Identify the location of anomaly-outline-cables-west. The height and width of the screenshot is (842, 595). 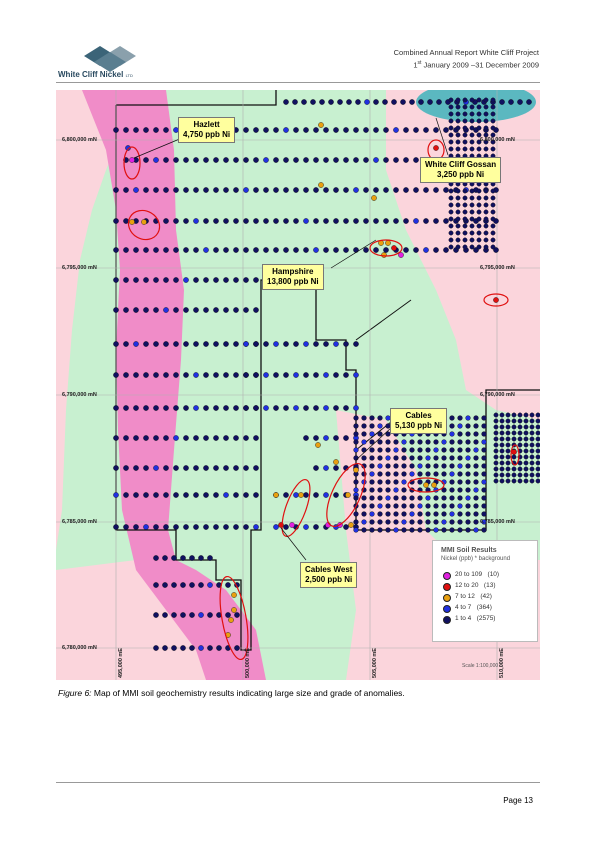
(296, 508).